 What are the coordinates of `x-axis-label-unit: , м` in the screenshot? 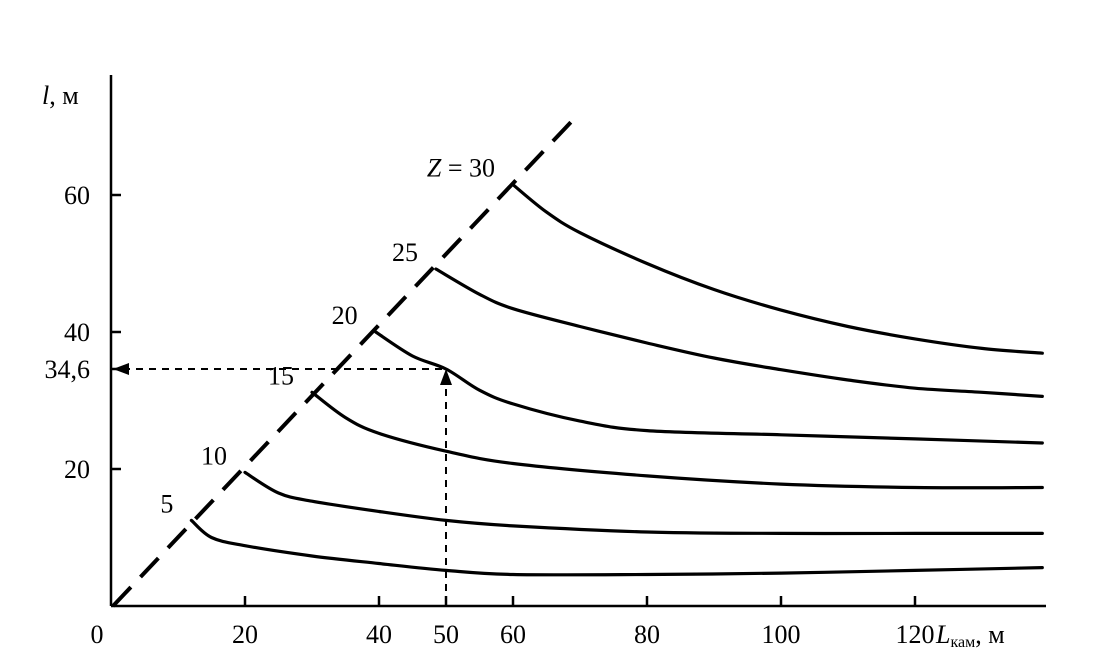 It's located at (989, 634).